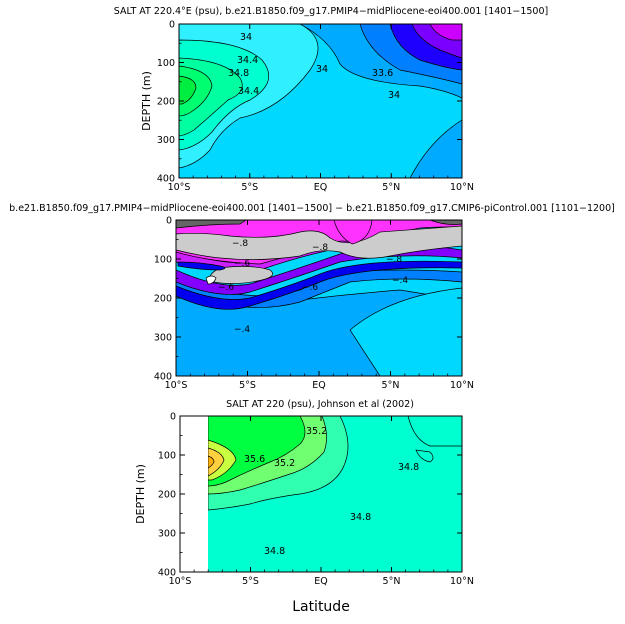 This screenshot has width=625, height=624. I want to click on panel3-contour-label: 35.6, so click(254, 459).